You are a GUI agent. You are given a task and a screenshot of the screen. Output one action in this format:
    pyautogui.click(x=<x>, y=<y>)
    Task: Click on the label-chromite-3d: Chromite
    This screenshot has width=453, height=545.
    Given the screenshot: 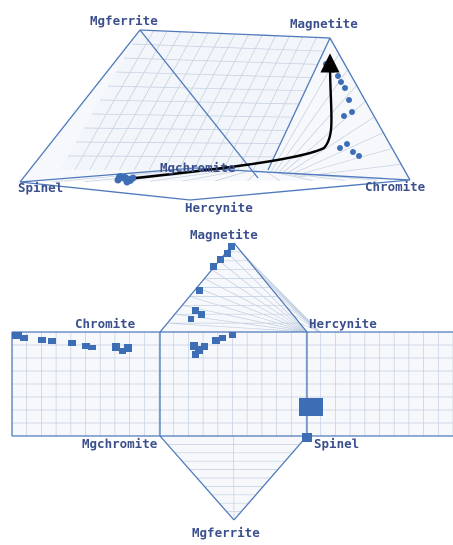 What is the action you would take?
    pyautogui.click(x=395, y=186)
    